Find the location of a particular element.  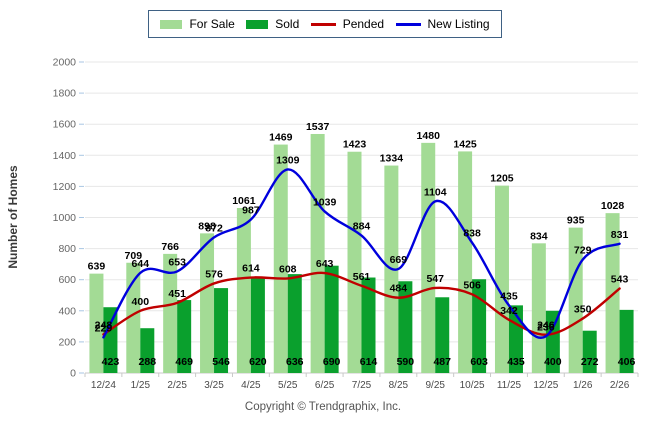

copyright-text: Copyright © Trendgraphix, Inc. is located at coordinates (323, 407).